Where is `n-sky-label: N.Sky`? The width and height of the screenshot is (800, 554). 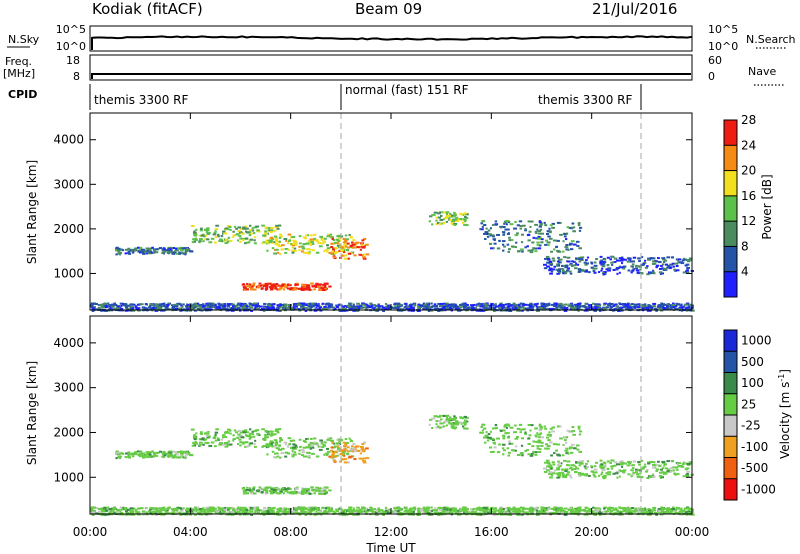 n-sky-label: N.Sky is located at coordinates (24, 39).